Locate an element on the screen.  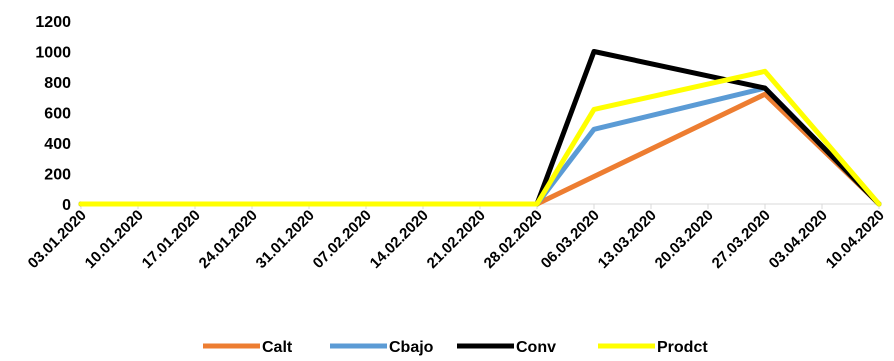
x-tick-label: 20.03.2020 is located at coordinates (684, 239).